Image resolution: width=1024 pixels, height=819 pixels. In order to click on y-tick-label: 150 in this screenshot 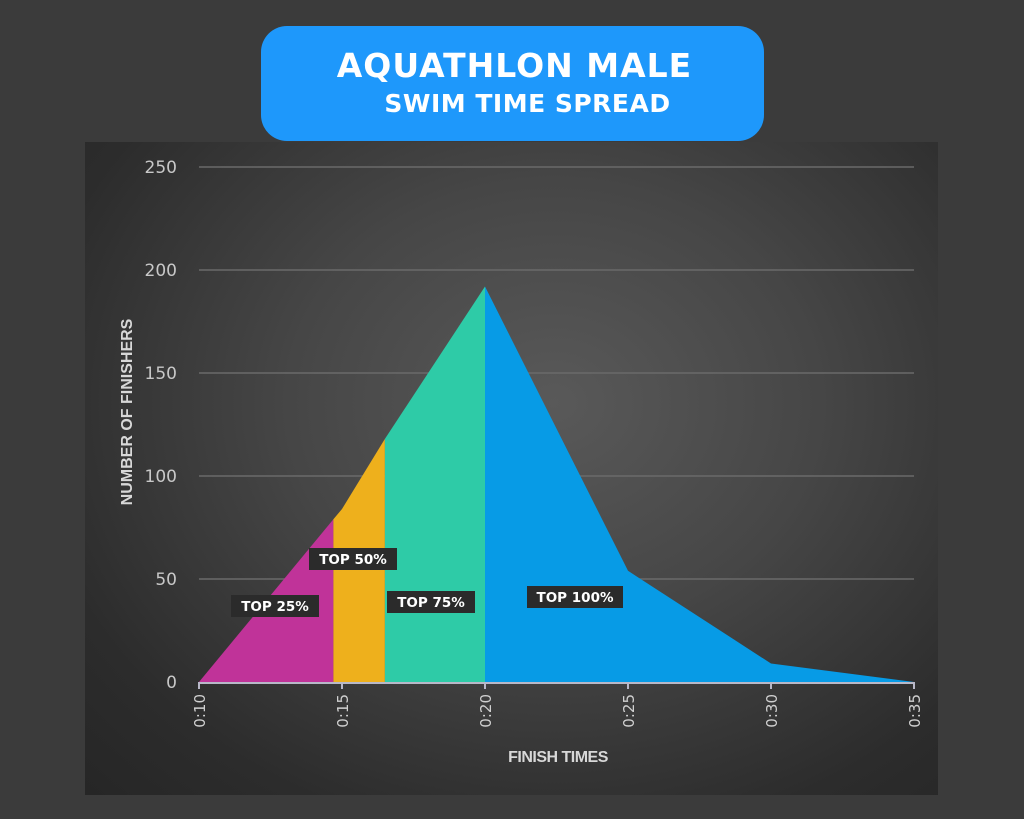, I will do `click(161, 374)`.